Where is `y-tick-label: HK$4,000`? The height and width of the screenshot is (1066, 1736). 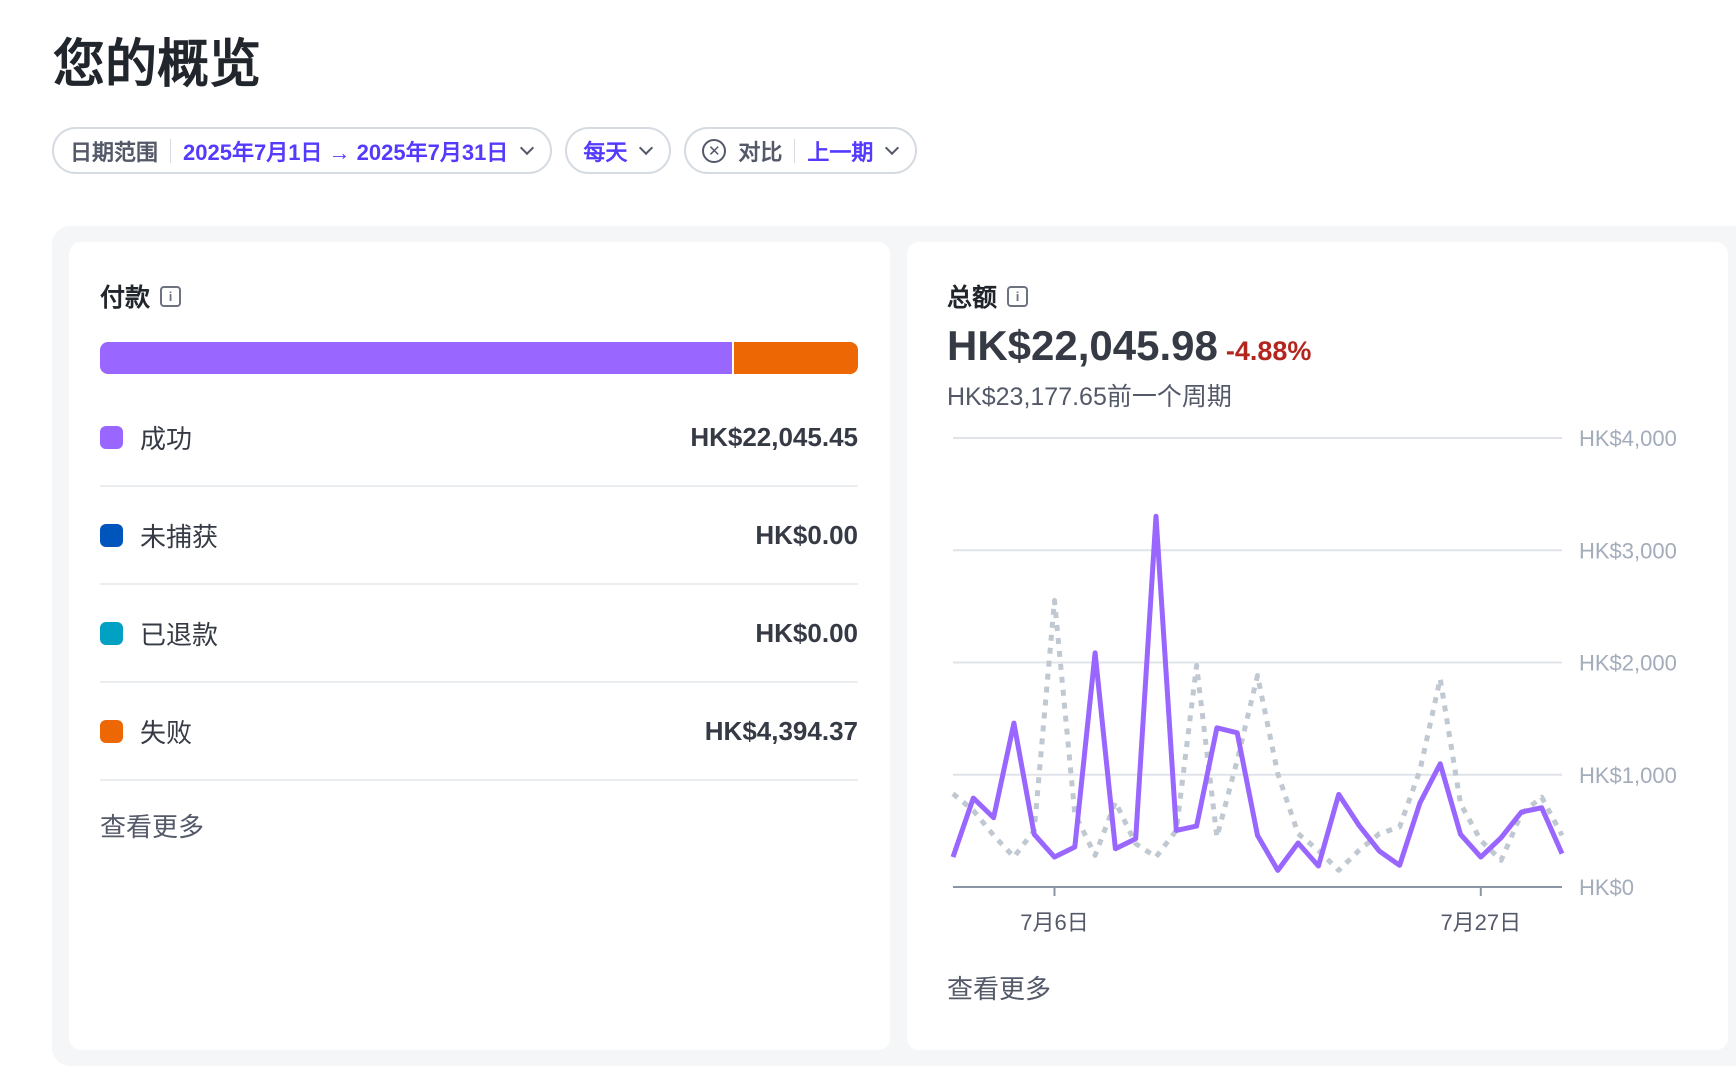 y-tick-label: HK$4,000 is located at coordinates (1628, 438).